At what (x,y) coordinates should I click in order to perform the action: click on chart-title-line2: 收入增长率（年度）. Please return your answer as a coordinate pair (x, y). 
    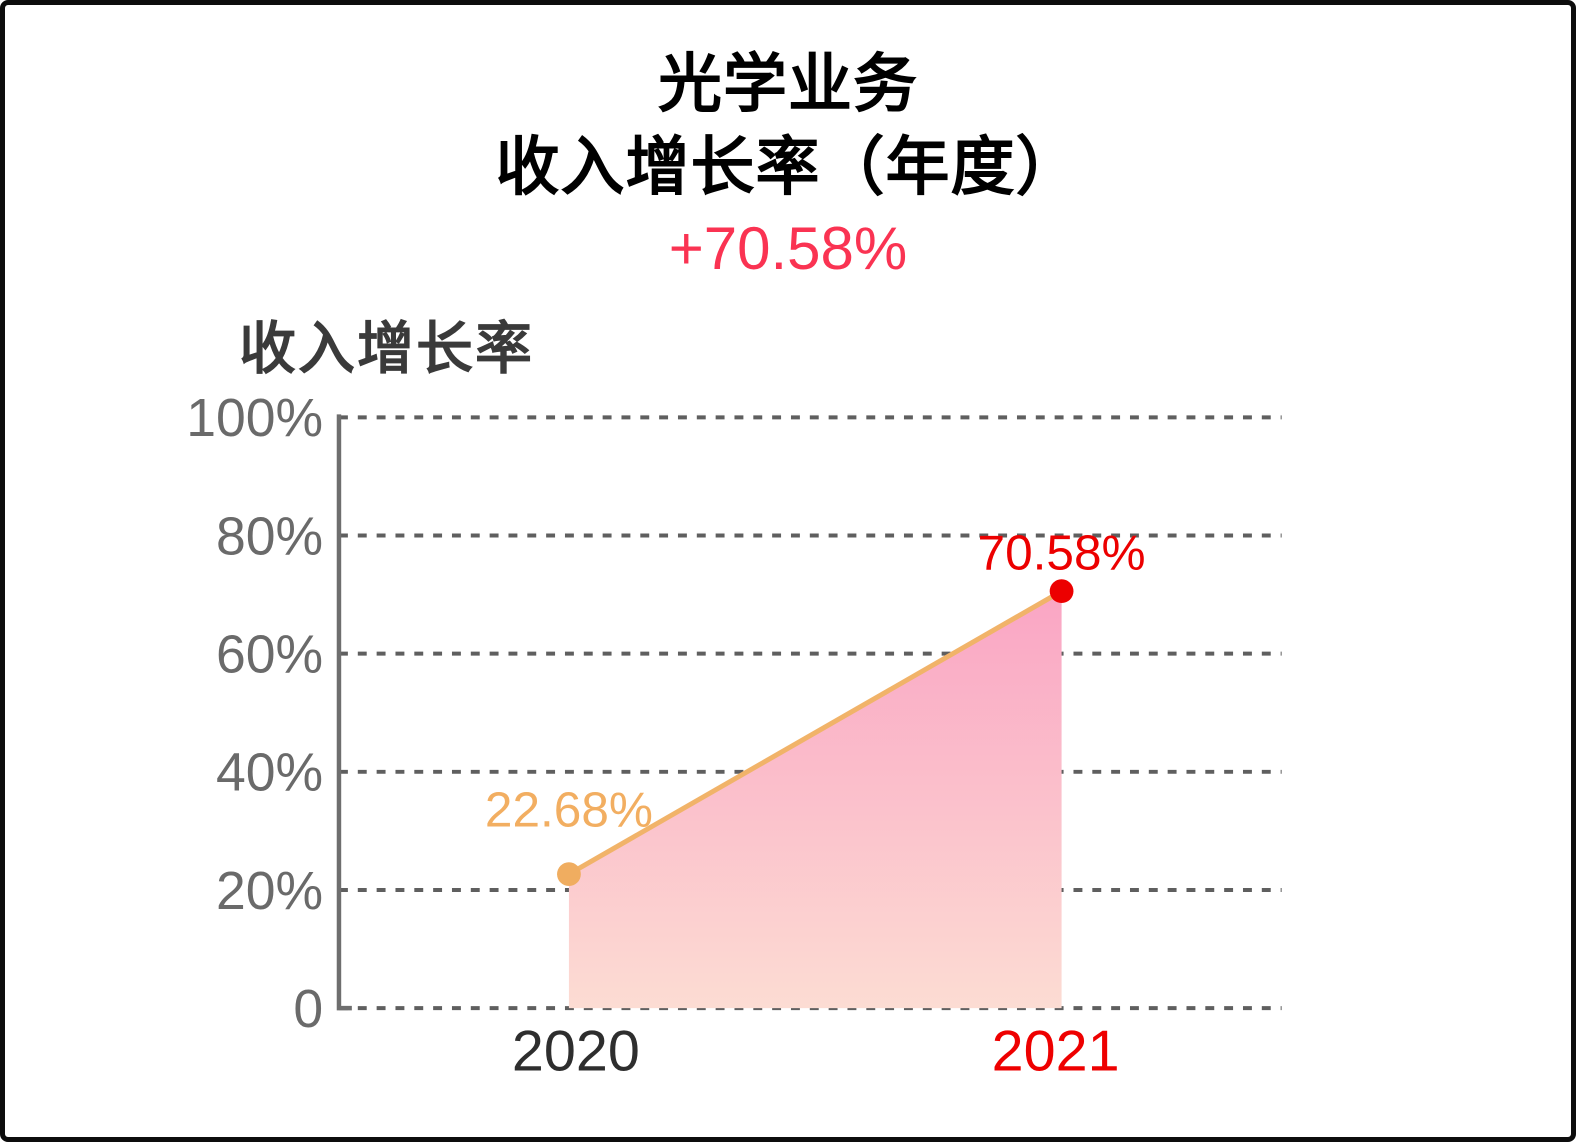
    Looking at the image, I should click on (788, 167).